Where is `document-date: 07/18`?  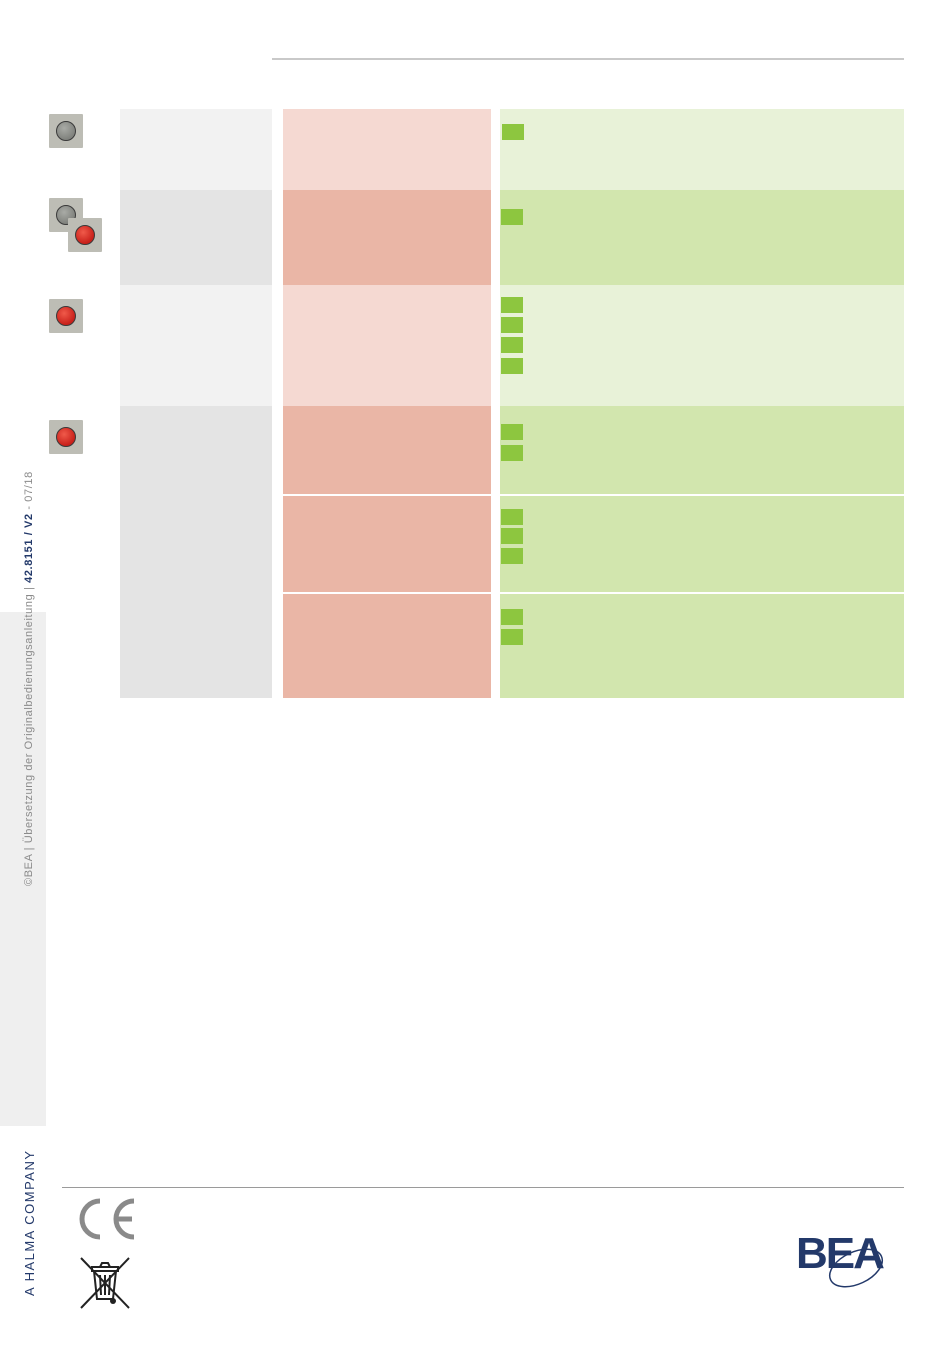 document-date: 07/18 is located at coordinates (29, 486).